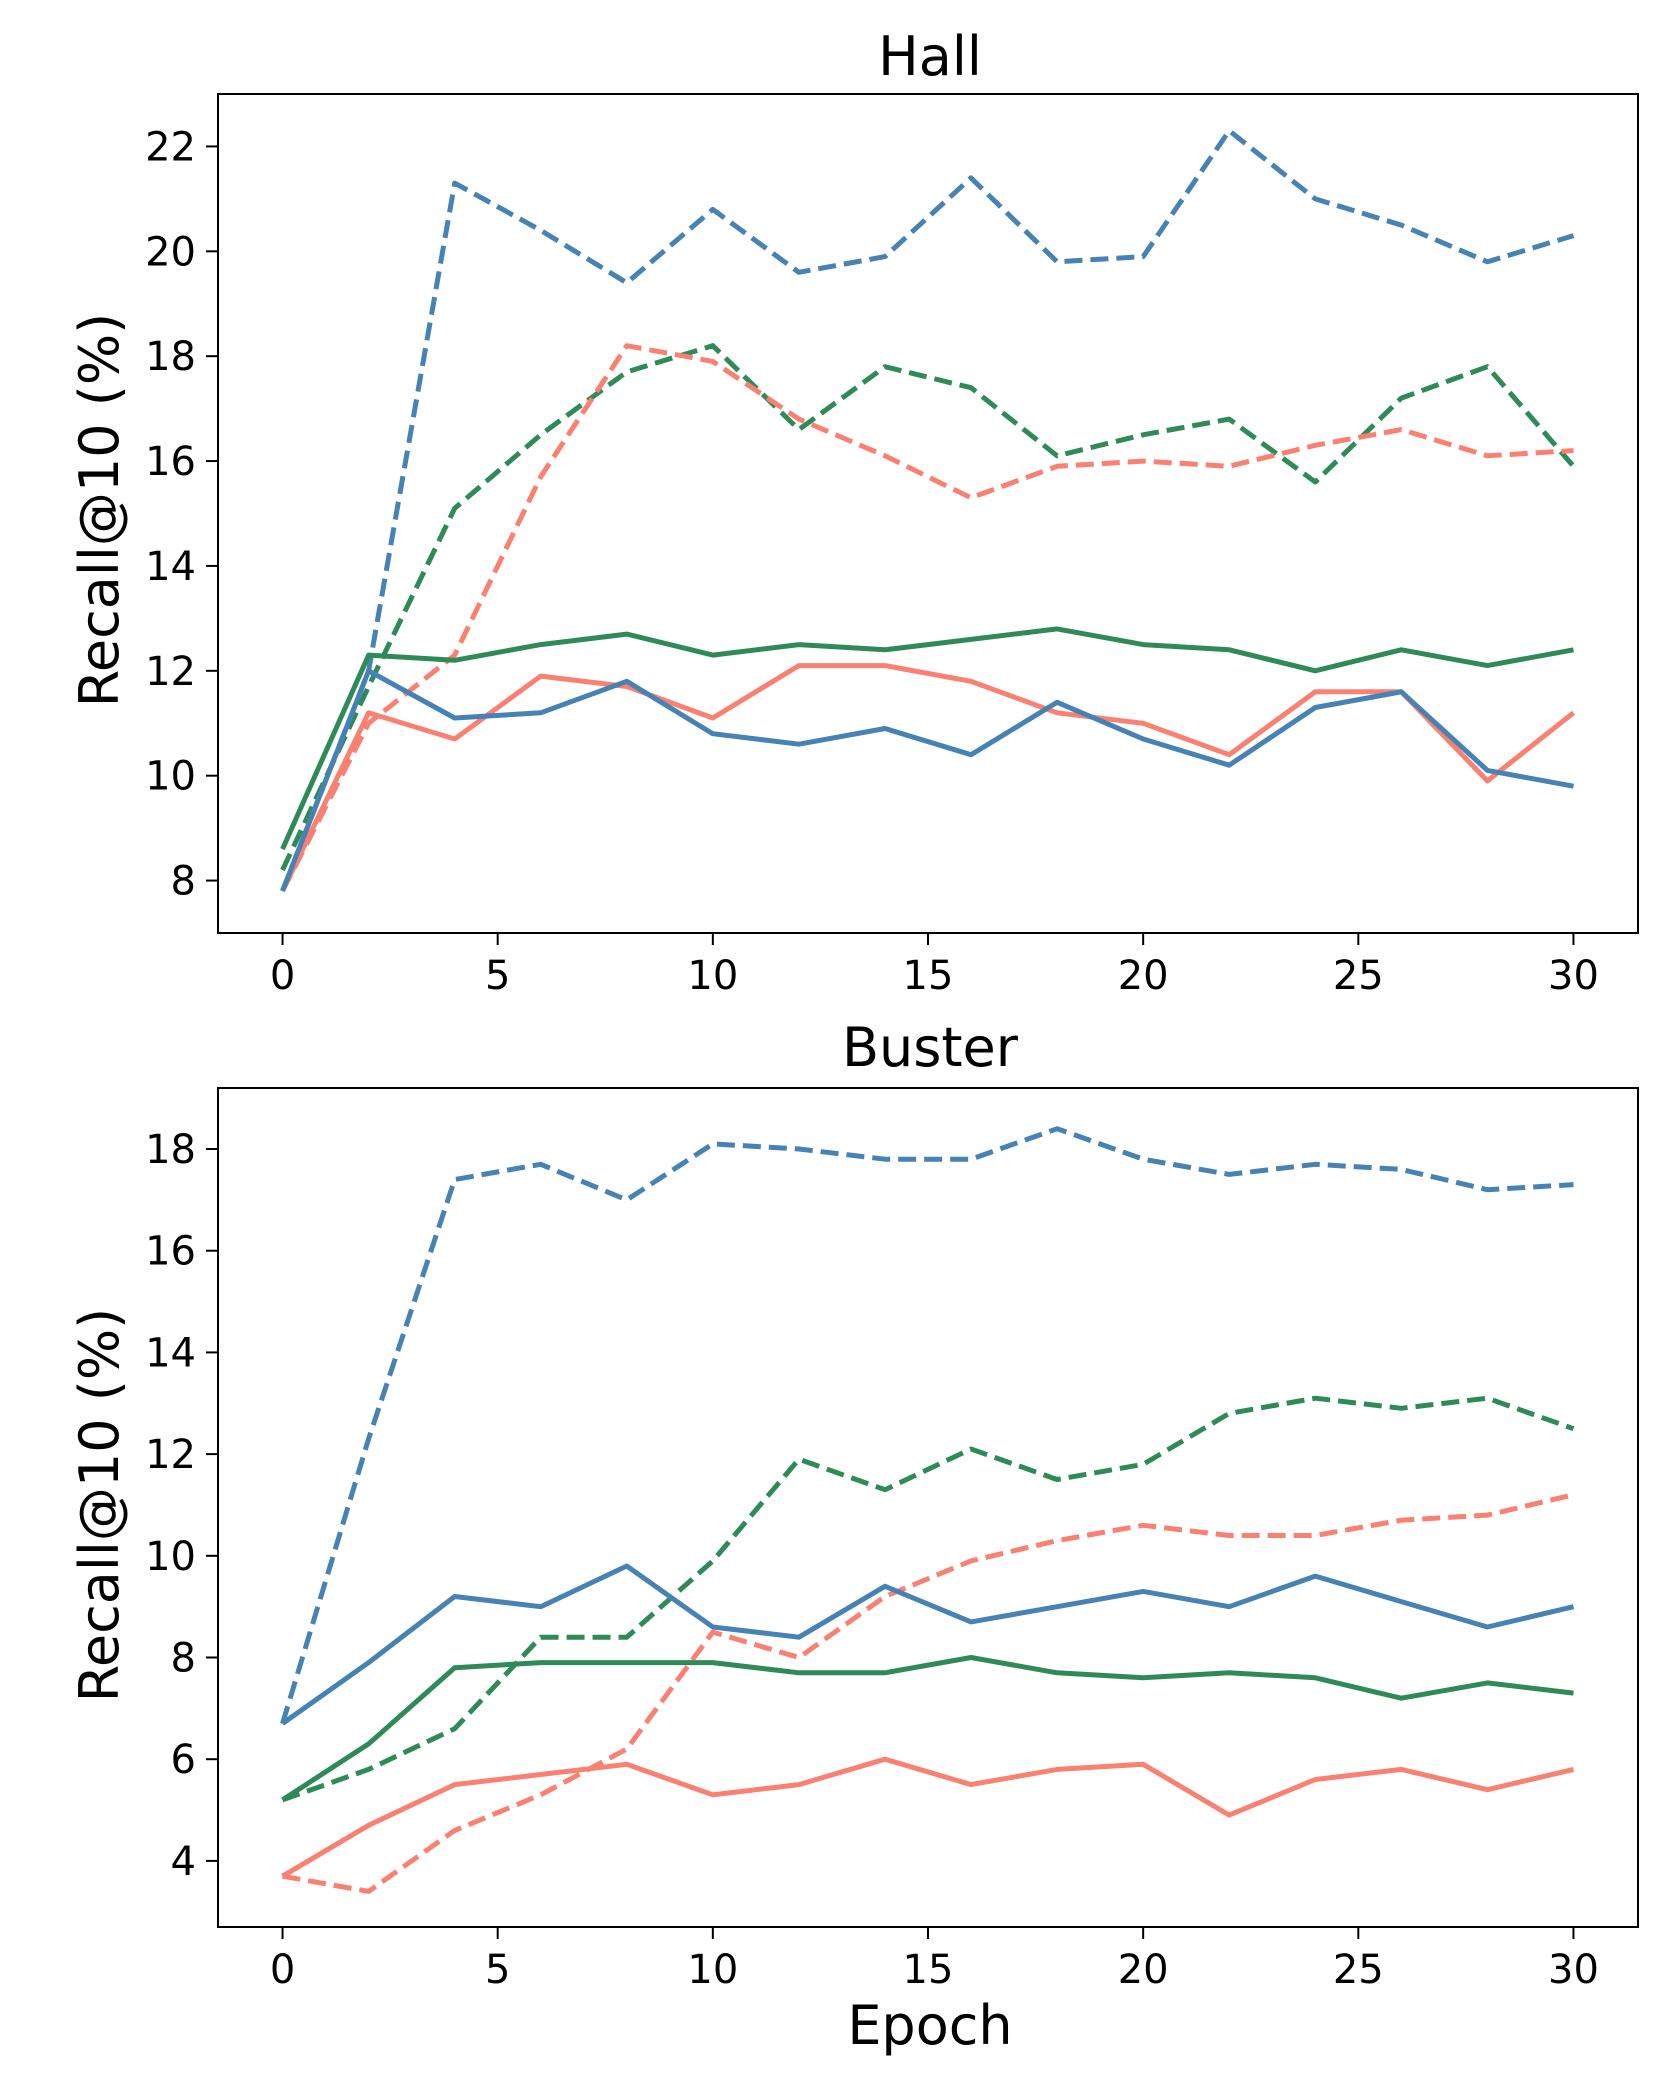 The width and height of the screenshot is (1661, 2076). What do you see at coordinates (170, 252) in the screenshot?
I see `y-tick-label: 20` at bounding box center [170, 252].